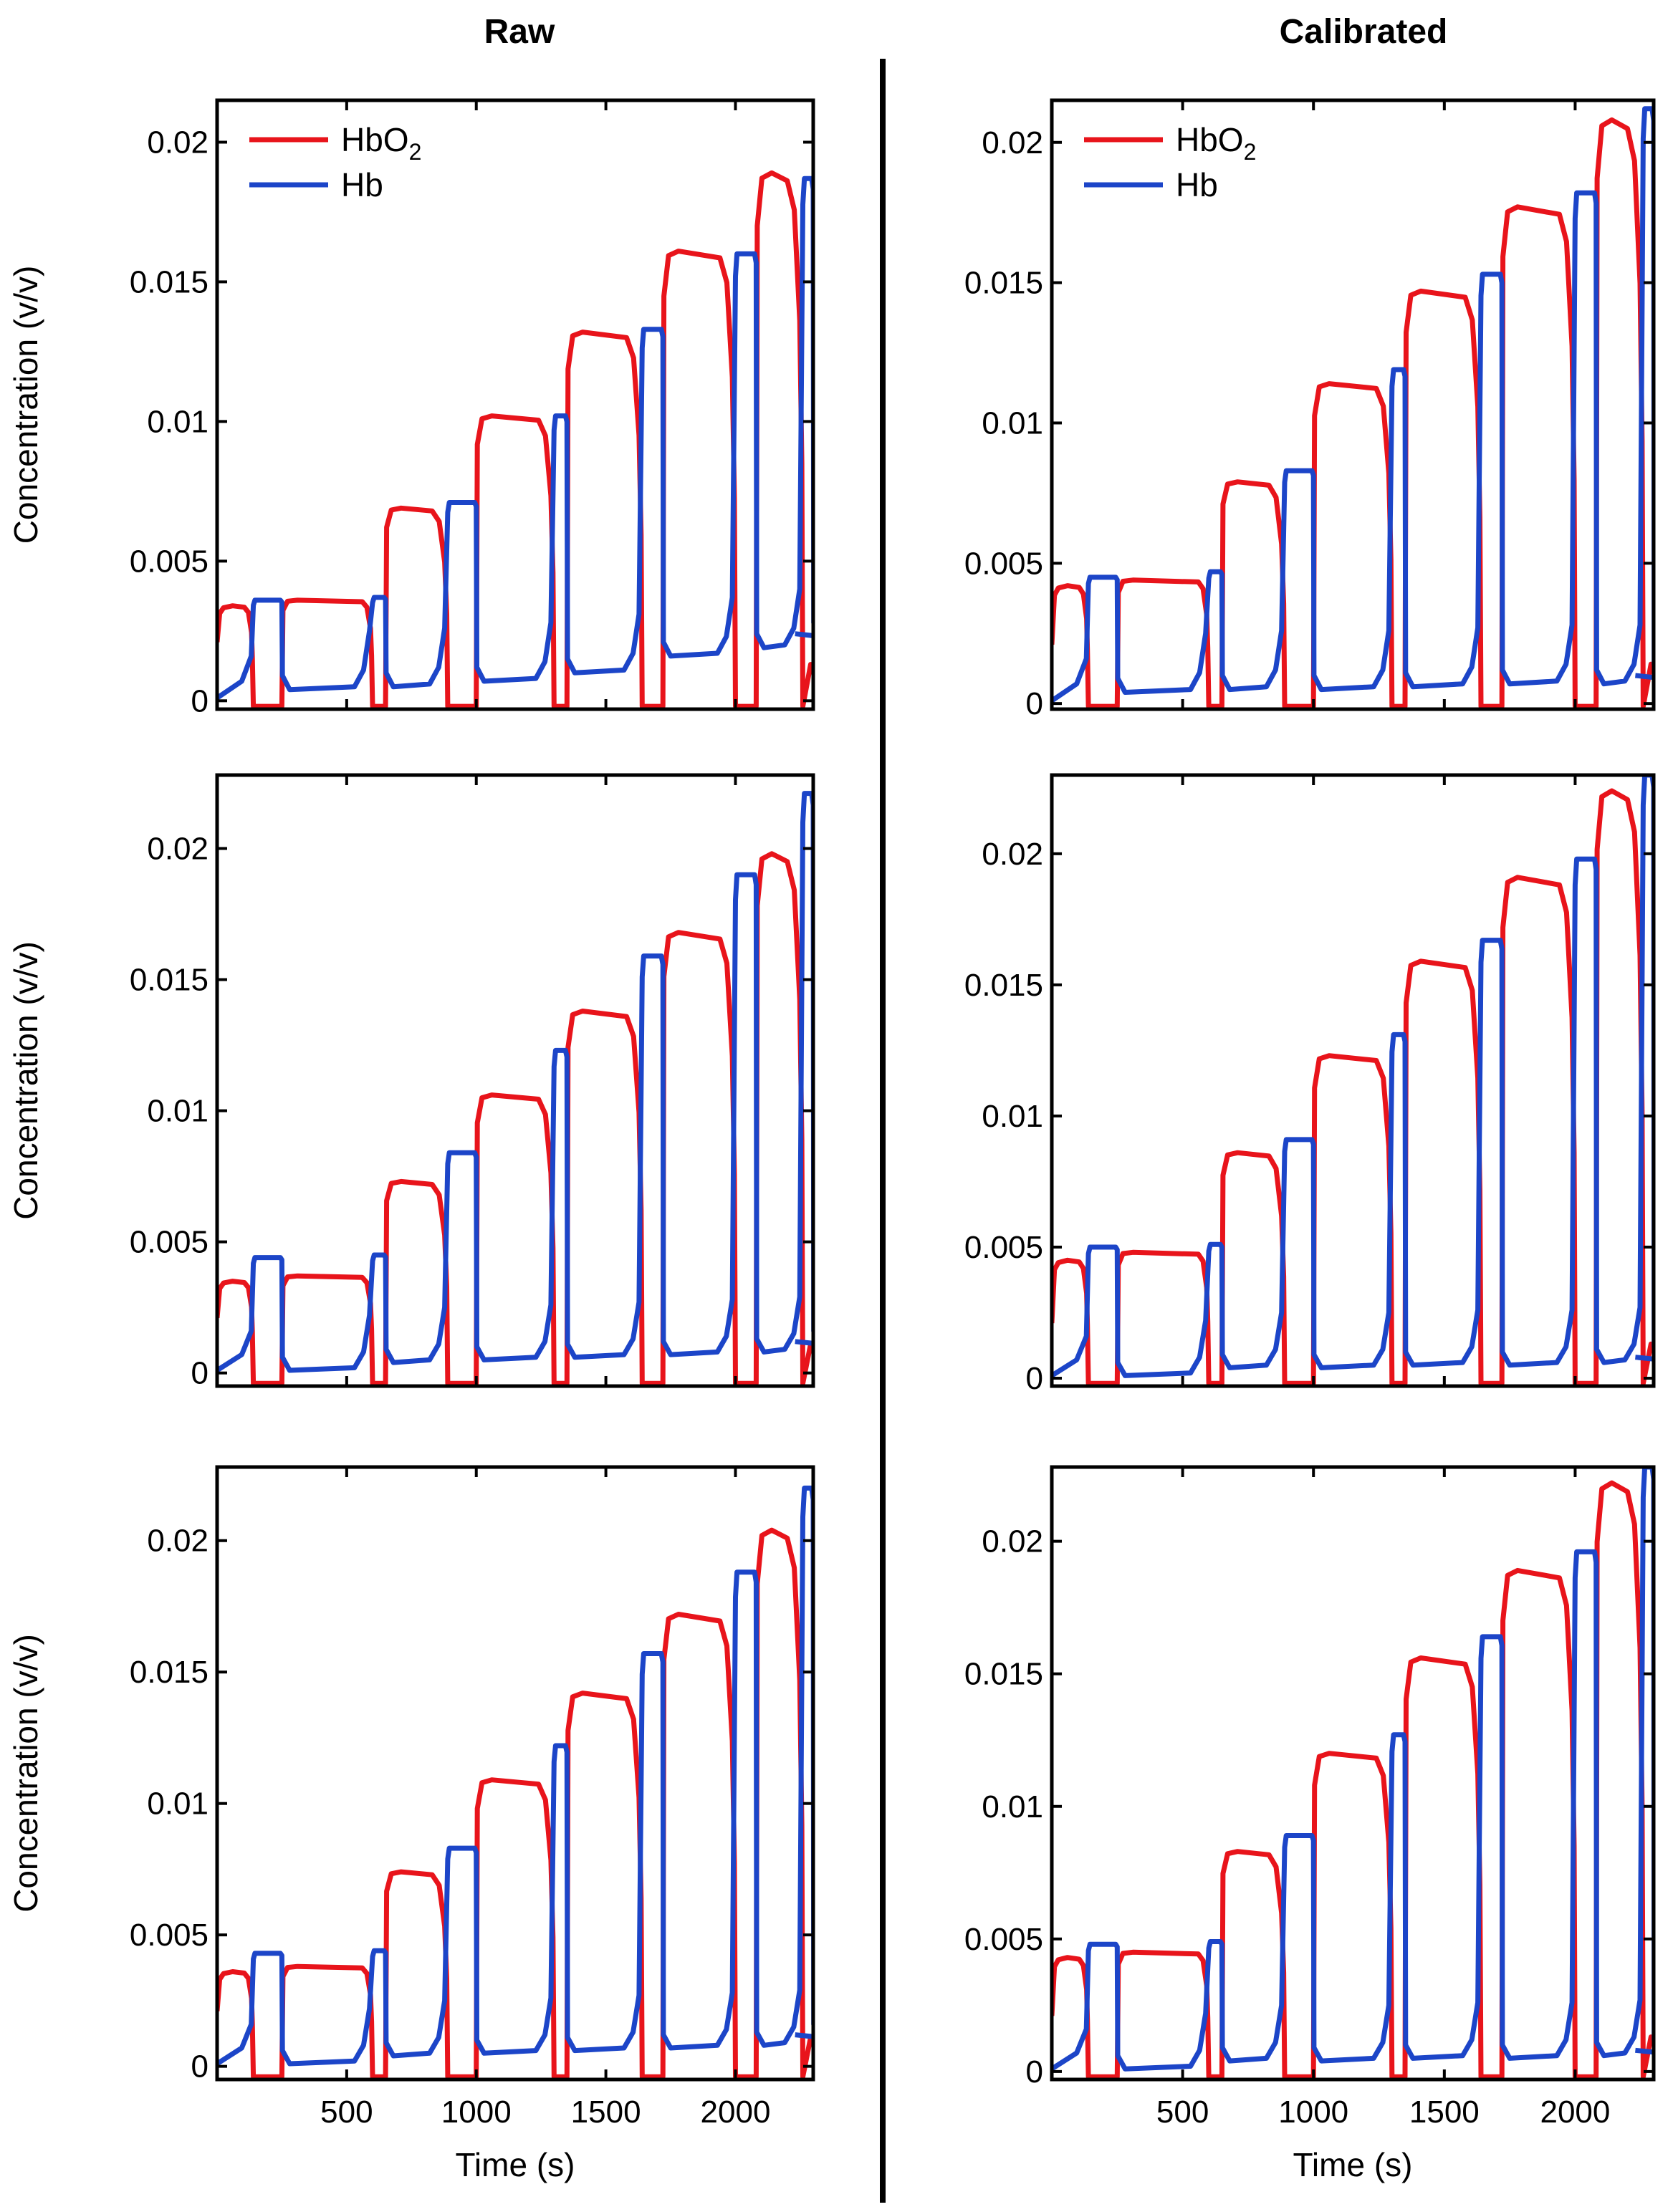 The image size is (1673, 2212). What do you see at coordinates (1364, 32) in the screenshot?
I see `column-title-calibrated: Calibrated` at bounding box center [1364, 32].